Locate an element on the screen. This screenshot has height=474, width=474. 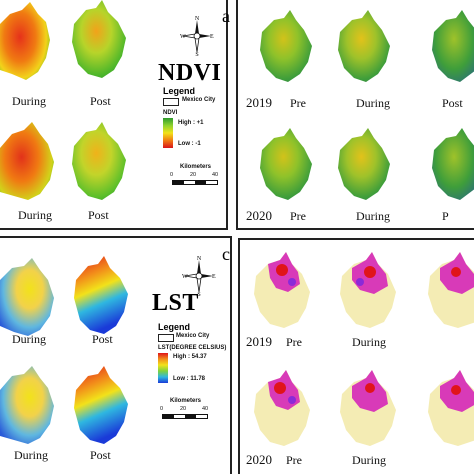
map-ndvi-post-top is located at coordinates (99, 39).